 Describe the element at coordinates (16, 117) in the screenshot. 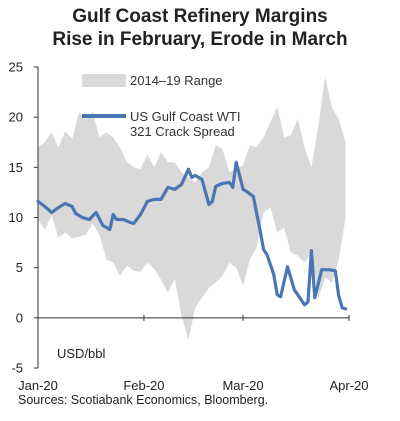

I see `y-tick-label: 20` at that location.